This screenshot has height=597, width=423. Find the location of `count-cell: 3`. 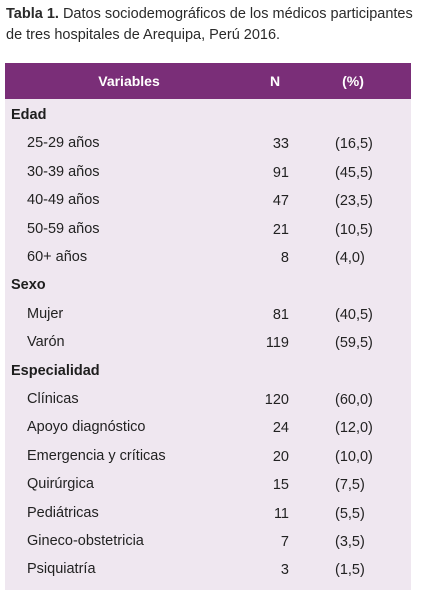

count-cell: 3 is located at coordinates (284, 570).